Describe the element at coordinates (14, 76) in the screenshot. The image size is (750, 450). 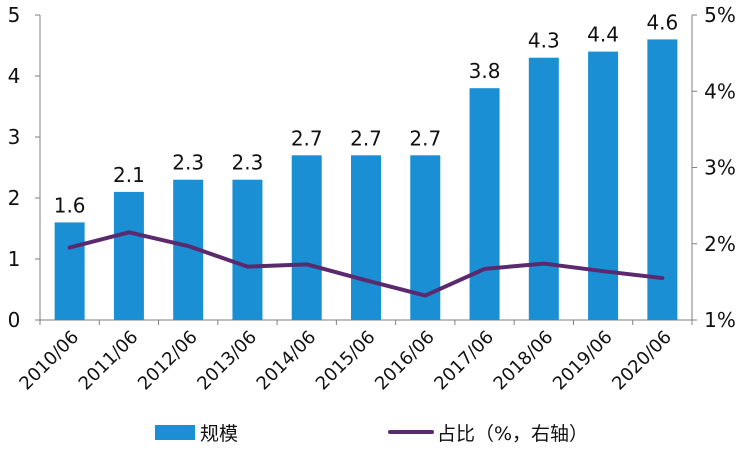
I see `y-tick-label-left: 4` at that location.